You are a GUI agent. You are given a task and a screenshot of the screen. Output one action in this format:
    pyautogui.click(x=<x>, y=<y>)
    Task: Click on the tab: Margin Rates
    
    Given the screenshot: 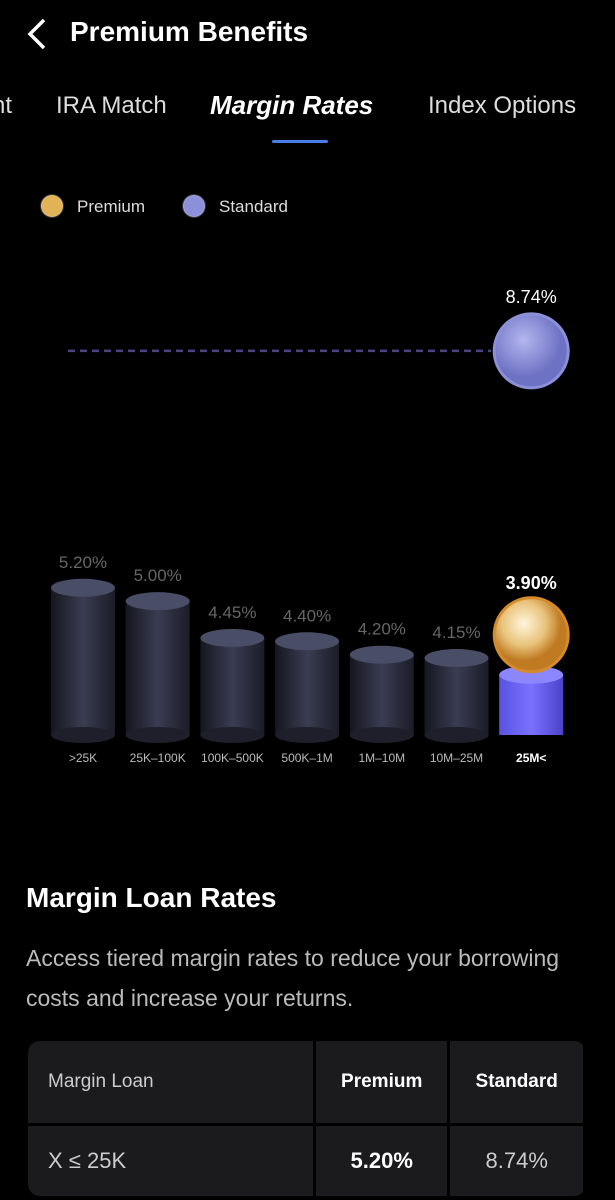 What is the action you would take?
    pyautogui.click(x=292, y=105)
    